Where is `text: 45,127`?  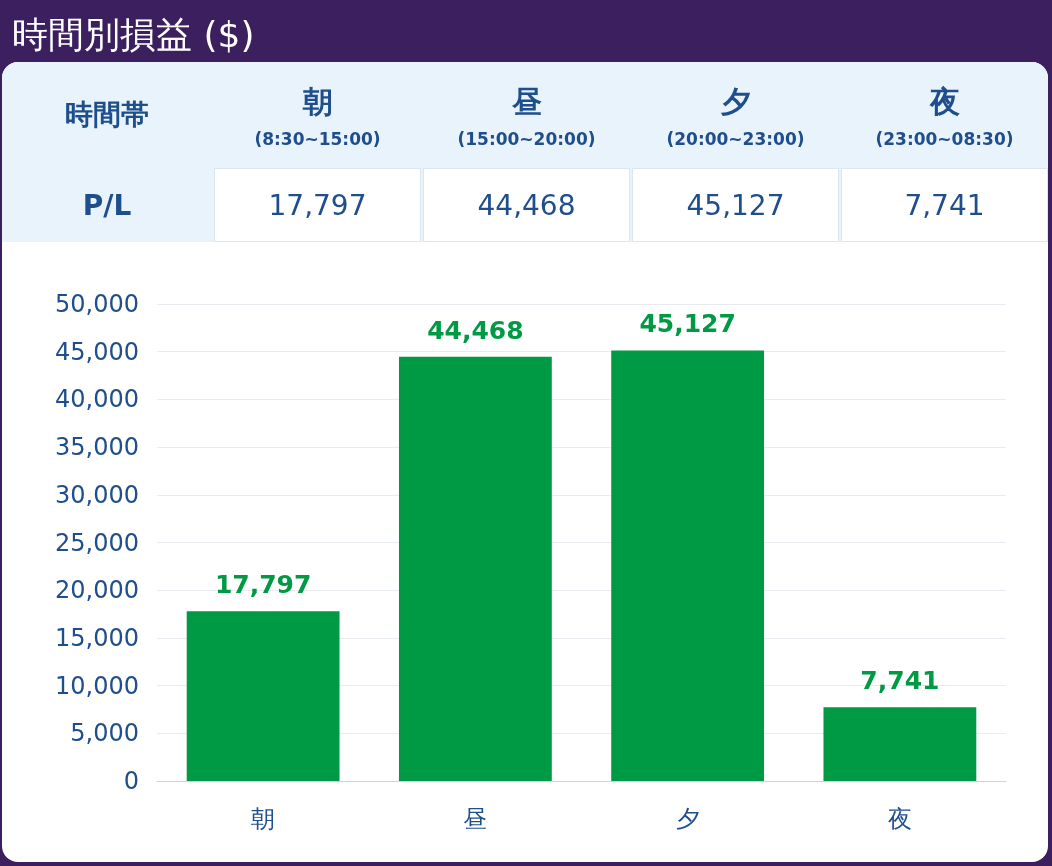
text: 45,127 is located at coordinates (687, 324).